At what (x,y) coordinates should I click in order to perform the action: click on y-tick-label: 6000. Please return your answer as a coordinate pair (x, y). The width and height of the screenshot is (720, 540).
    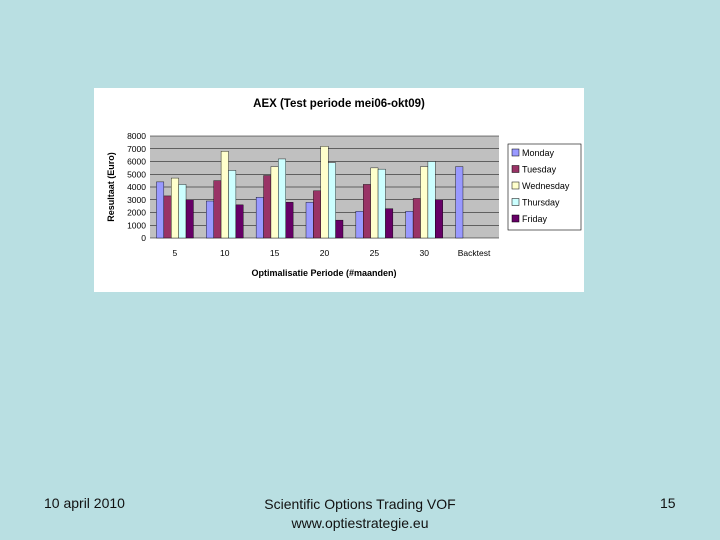
    Looking at the image, I should click on (136, 162).